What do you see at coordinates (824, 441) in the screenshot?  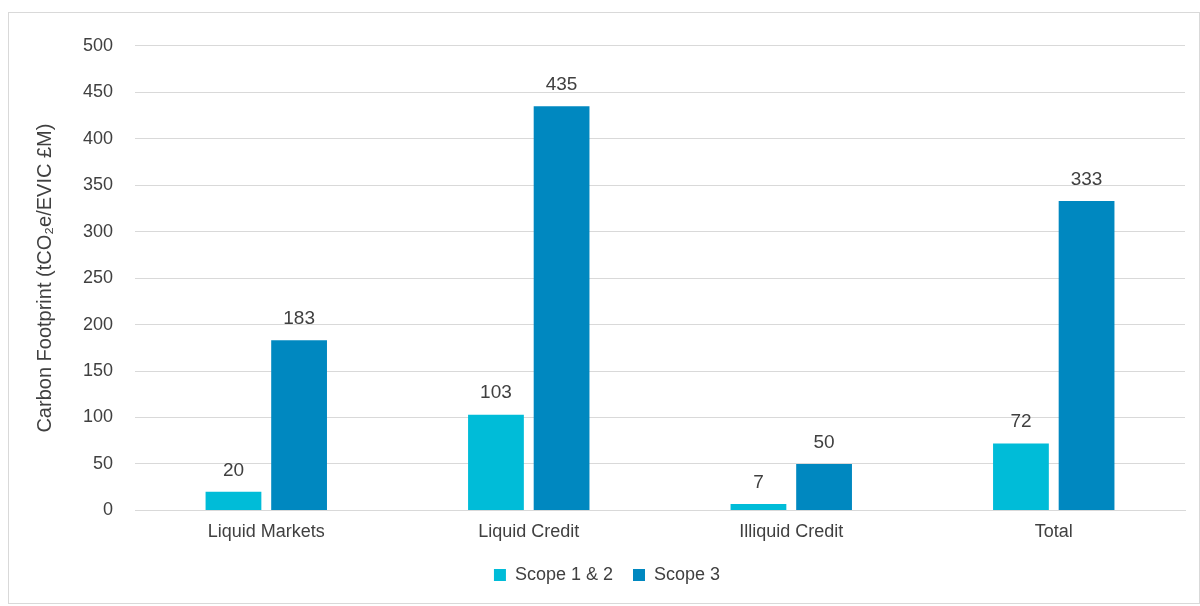 I see `data-label: 50` at bounding box center [824, 441].